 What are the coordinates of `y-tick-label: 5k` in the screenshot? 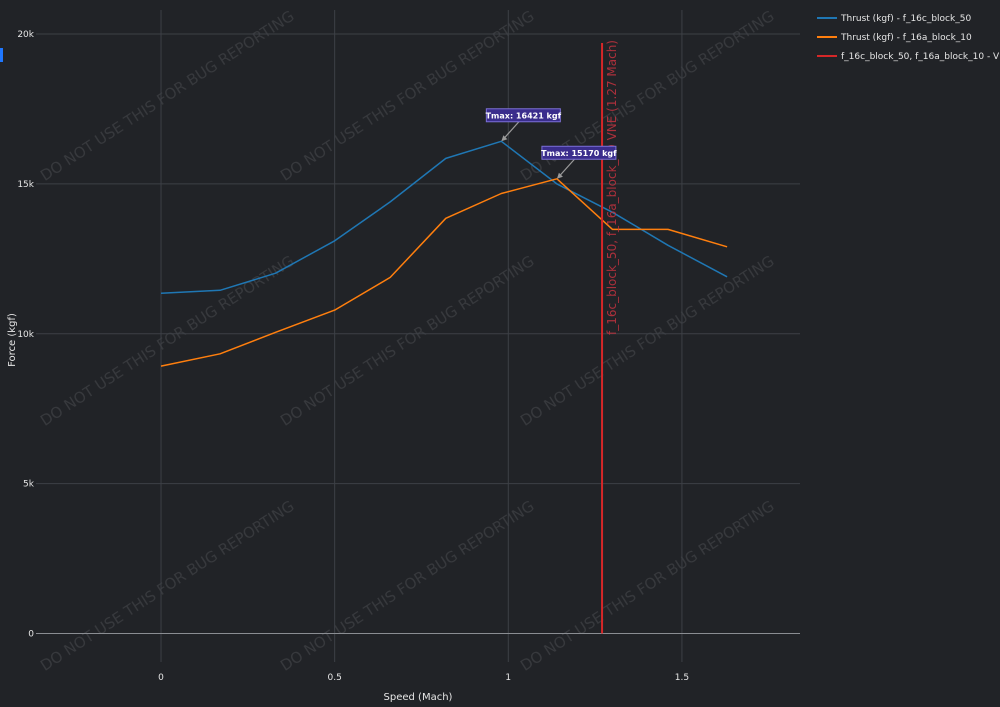 It's located at (29, 485).